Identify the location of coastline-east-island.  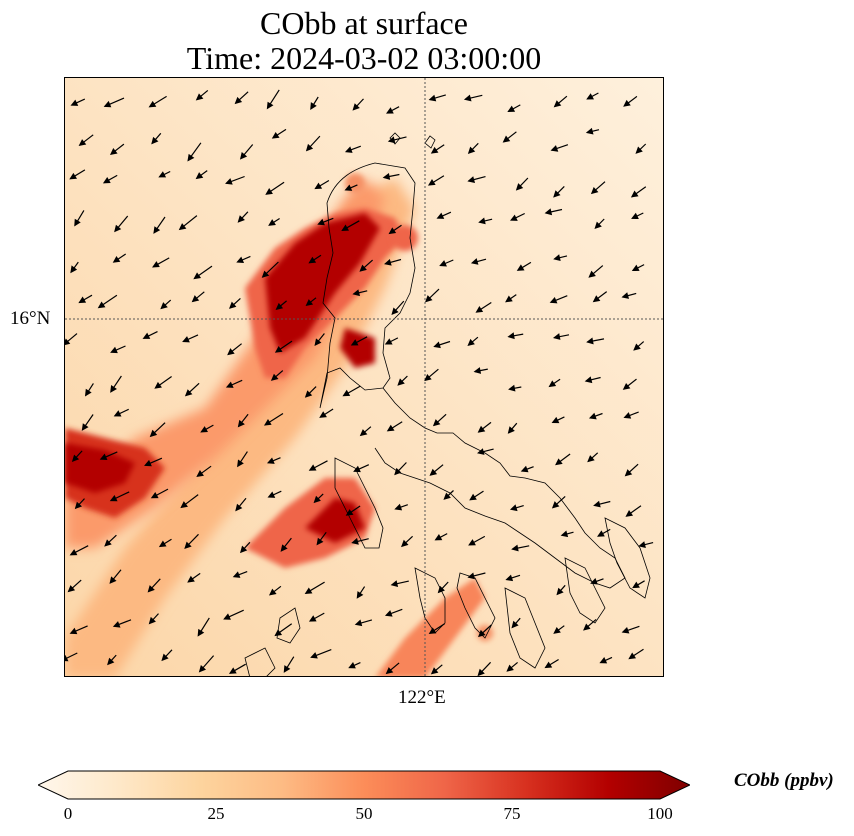
(627, 558).